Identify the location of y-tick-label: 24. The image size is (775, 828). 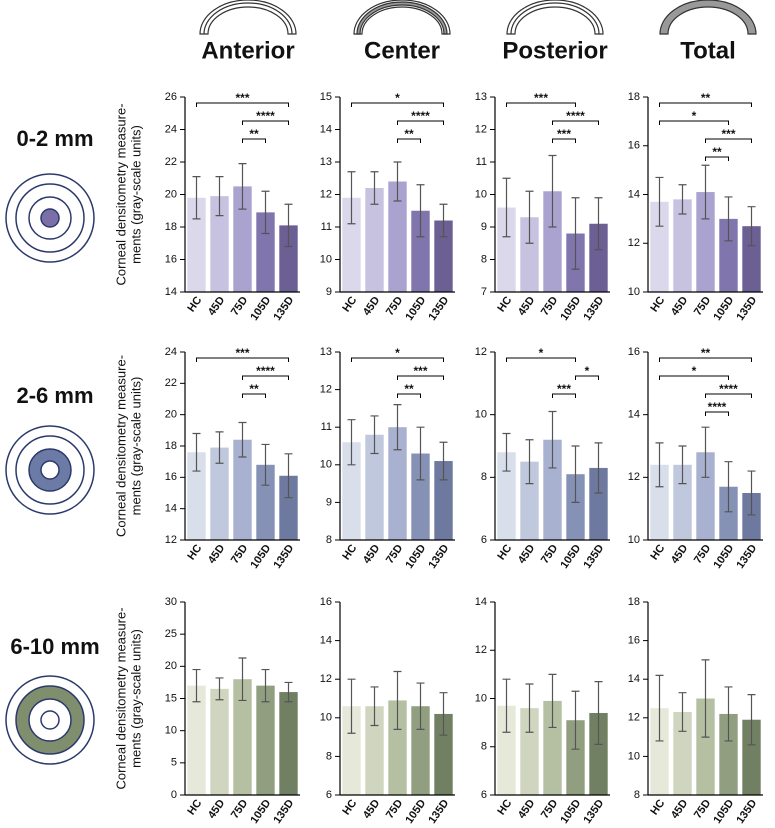
(171, 352).